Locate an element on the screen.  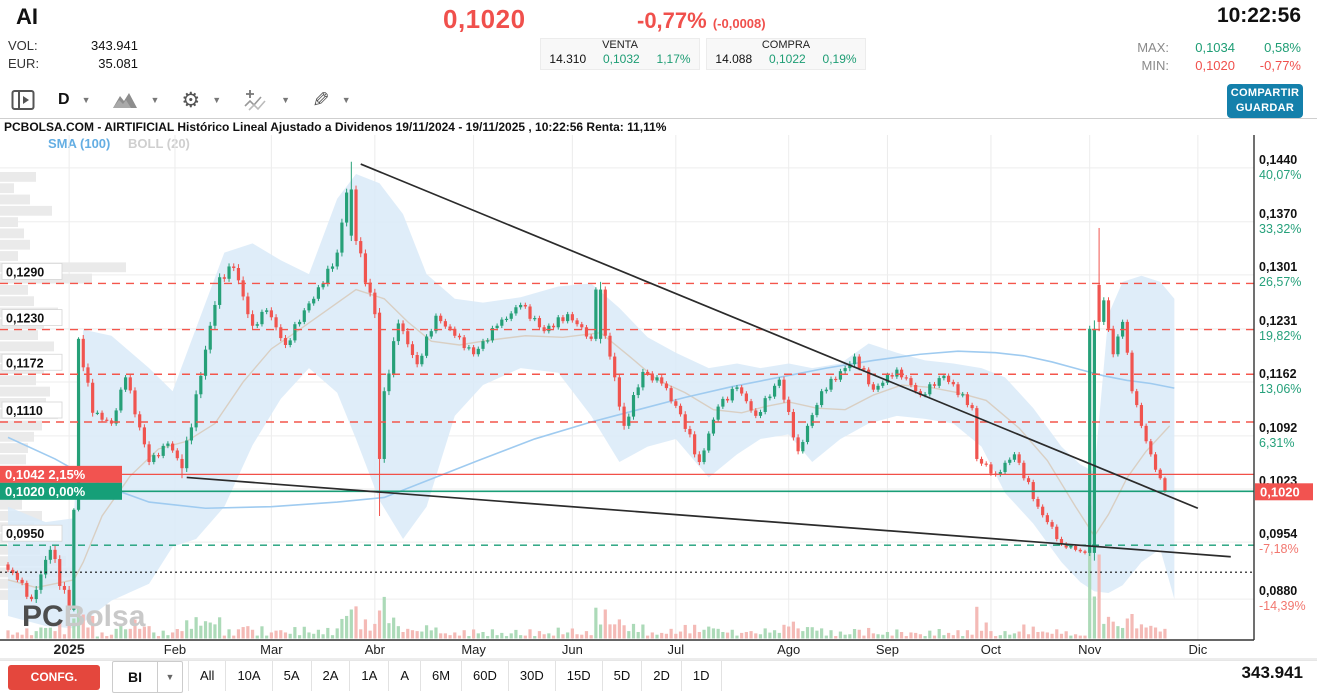
share-label: COMPARTIR is located at coordinates (1265, 93).